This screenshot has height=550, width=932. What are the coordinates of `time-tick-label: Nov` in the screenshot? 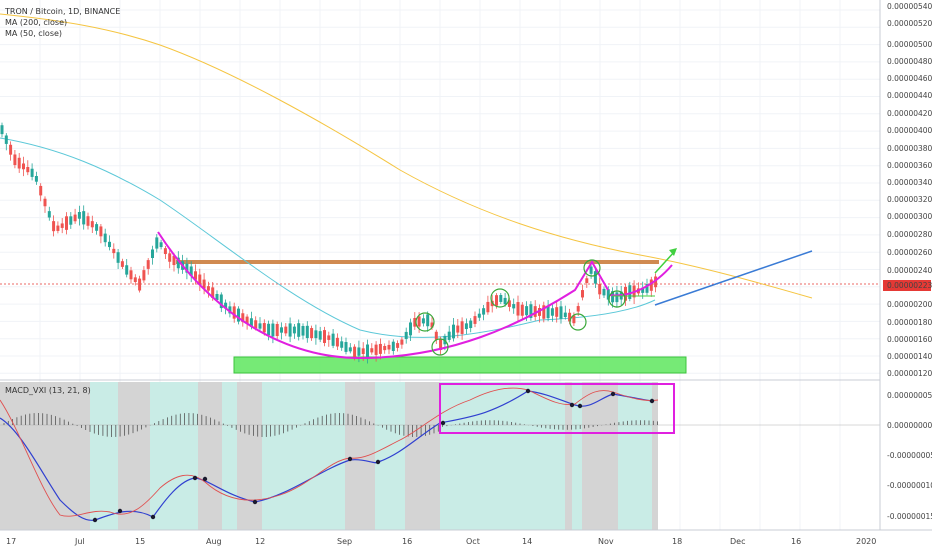 It's located at (606, 541).